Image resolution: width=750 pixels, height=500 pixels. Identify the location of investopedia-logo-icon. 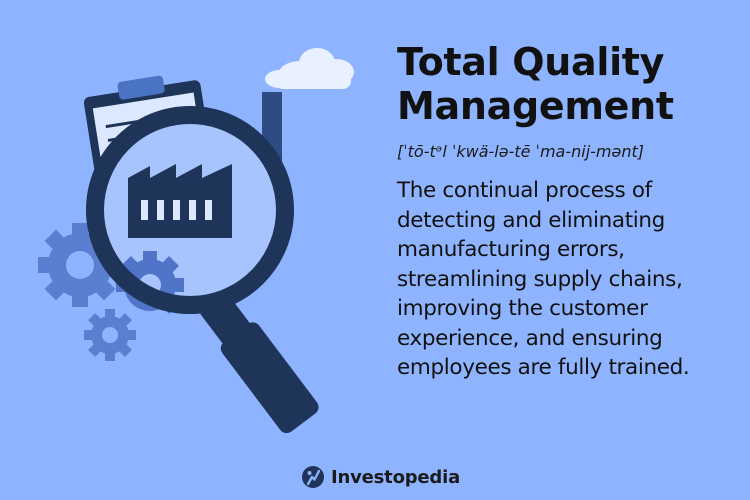
(313, 477).